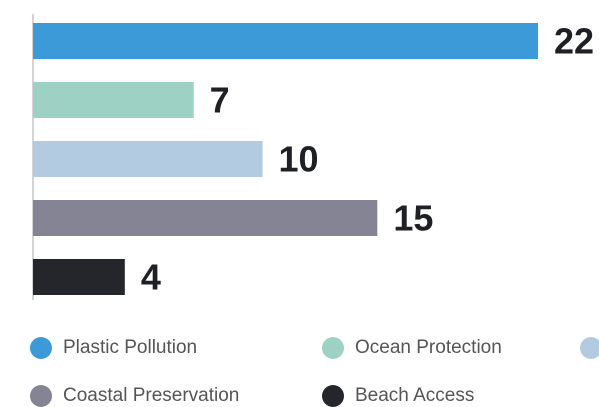 This screenshot has height=407, width=599. What do you see at coordinates (113, 100) in the screenshot?
I see `bar-ocean-protection` at bounding box center [113, 100].